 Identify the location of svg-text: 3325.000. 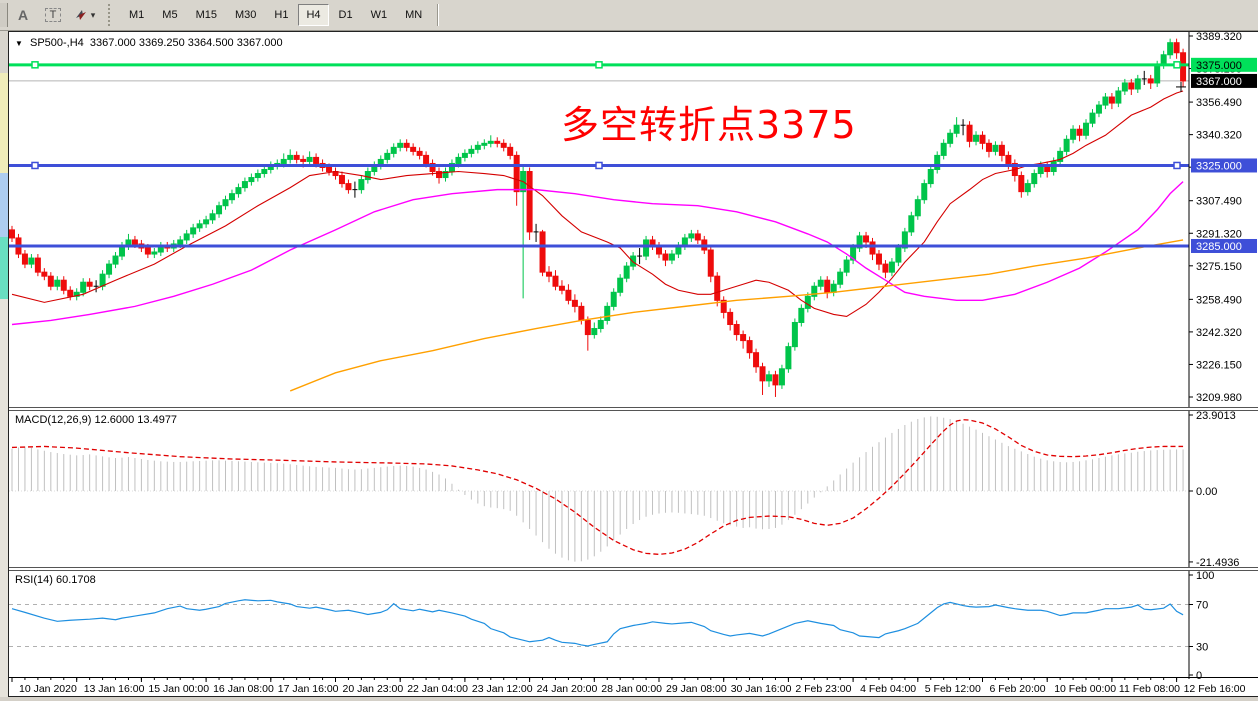
(1219, 166).